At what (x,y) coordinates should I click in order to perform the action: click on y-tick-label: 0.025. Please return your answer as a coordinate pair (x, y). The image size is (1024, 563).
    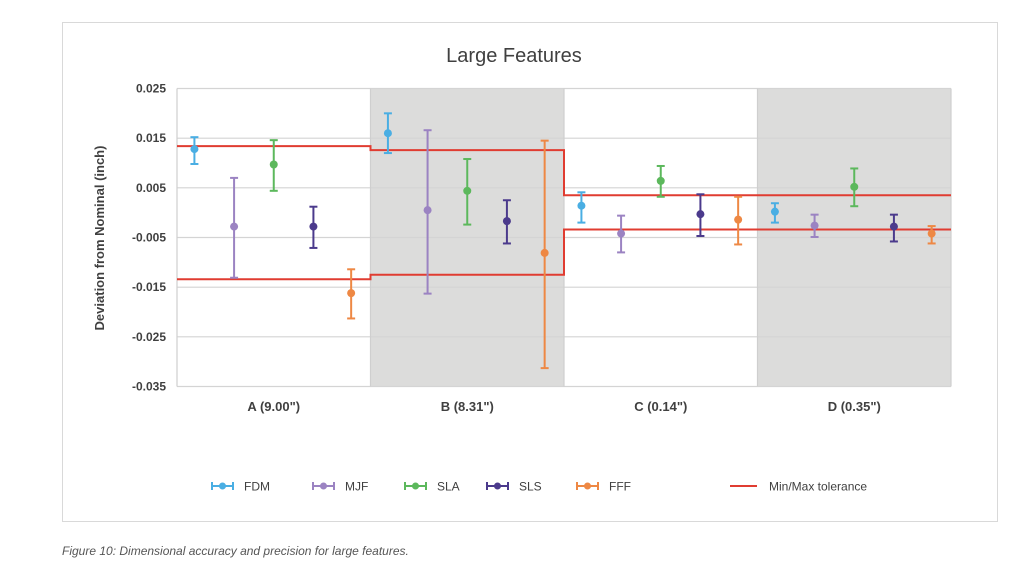
    Looking at the image, I should click on (151, 89).